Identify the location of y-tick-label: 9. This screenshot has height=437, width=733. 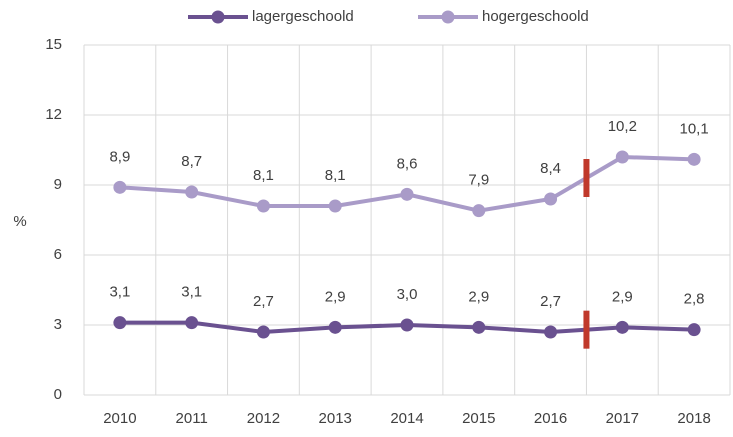
(58, 184).